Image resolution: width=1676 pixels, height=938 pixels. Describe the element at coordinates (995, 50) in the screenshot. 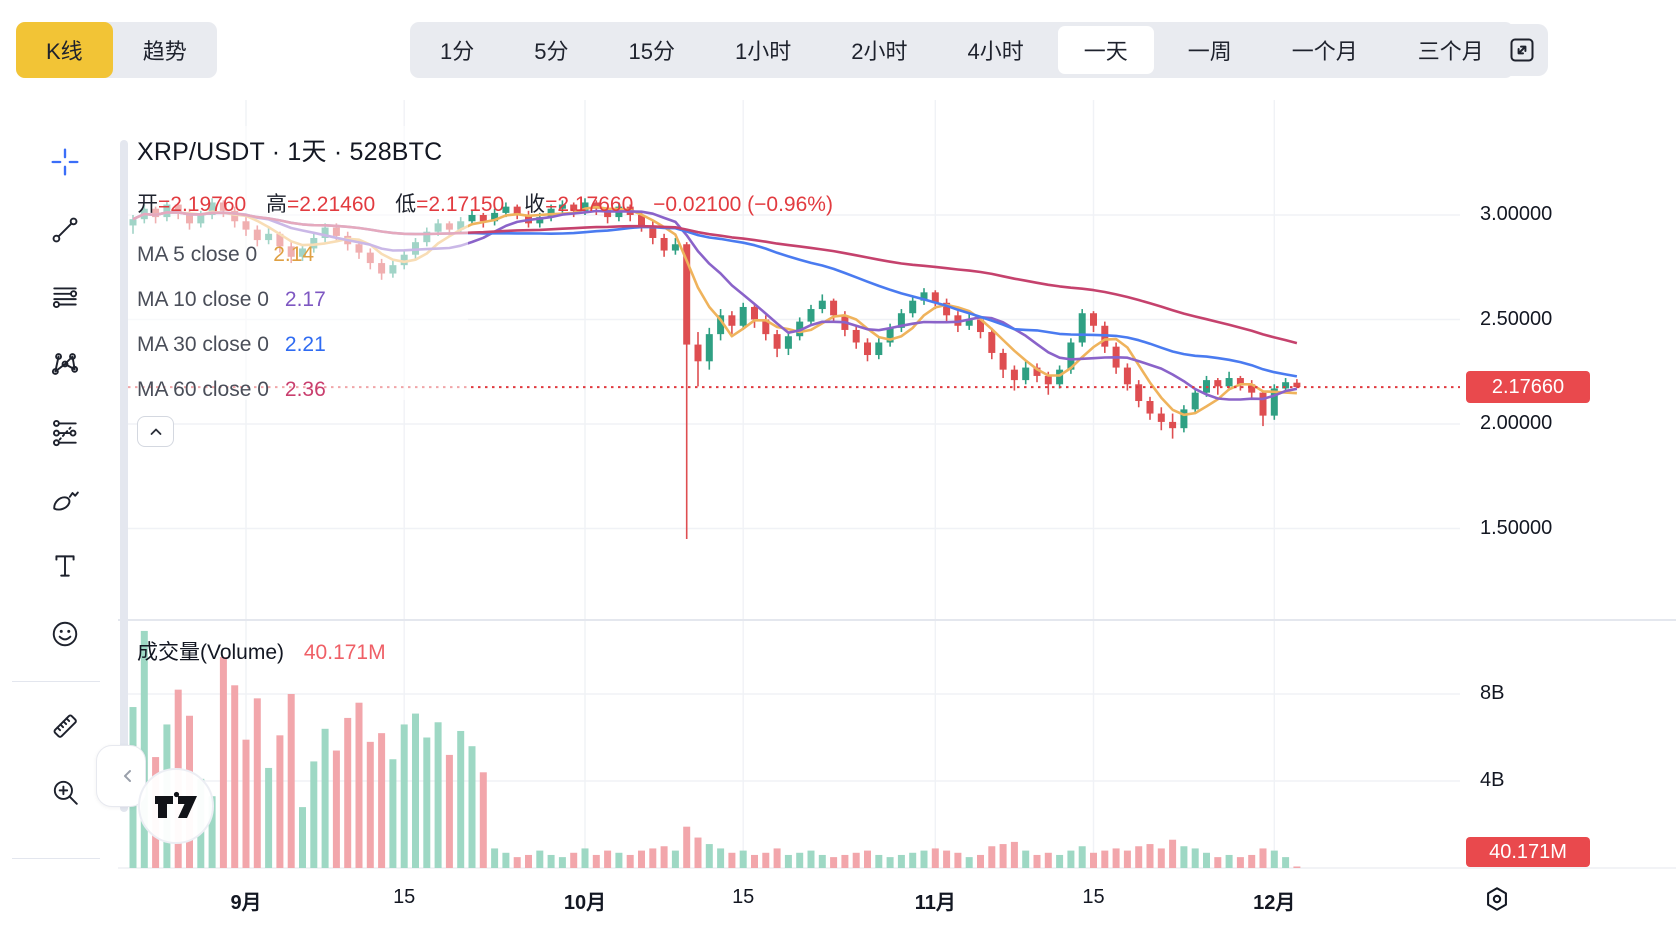

I see `interval-button-5: 4小时` at that location.